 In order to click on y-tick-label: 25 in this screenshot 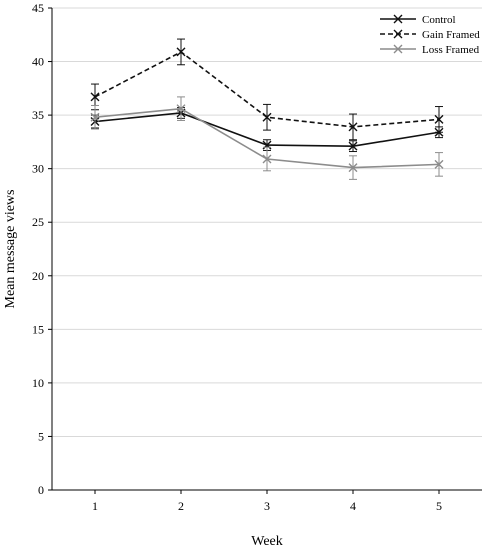, I will do `click(38, 222)`.